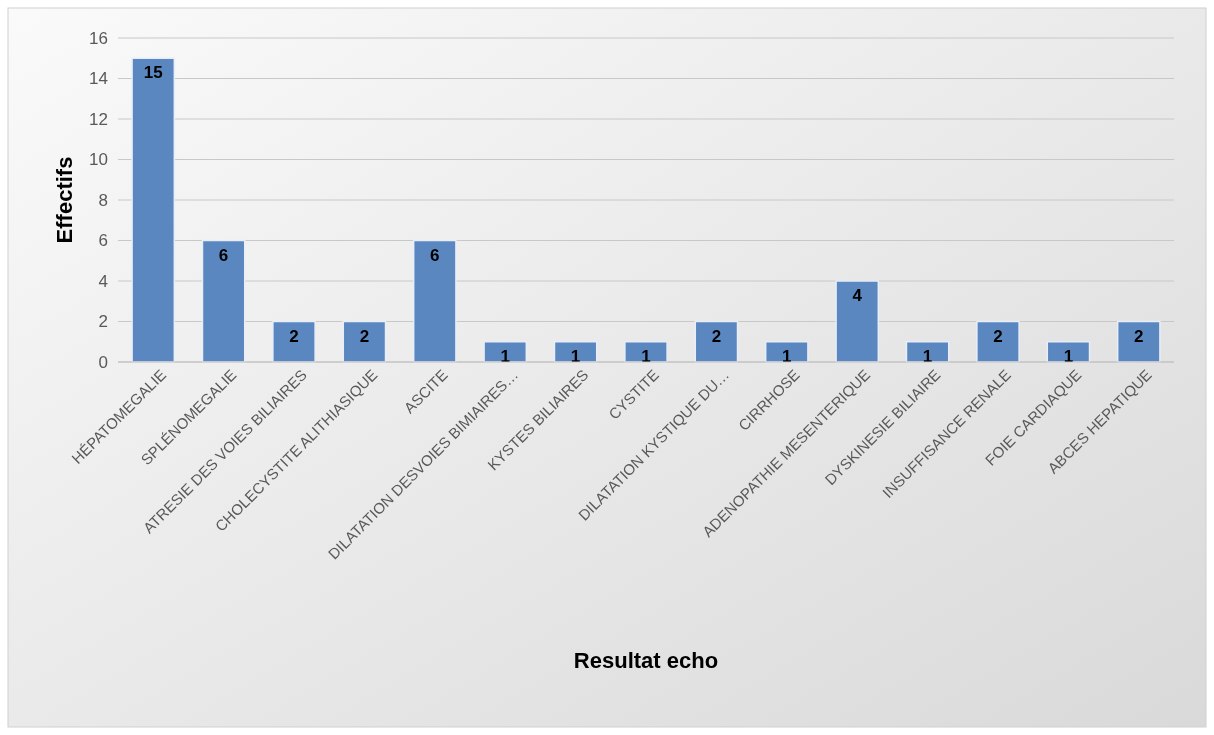  I want to click on y-tick-label: 10, so click(98, 160).